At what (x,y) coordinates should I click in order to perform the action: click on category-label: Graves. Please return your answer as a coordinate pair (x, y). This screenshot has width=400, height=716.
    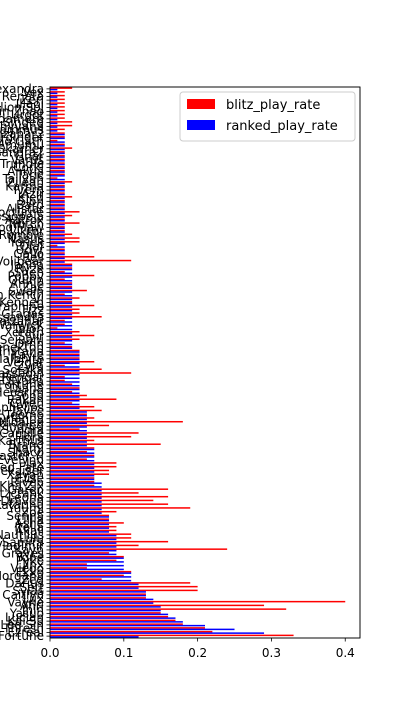
    Looking at the image, I should click on (23, 554).